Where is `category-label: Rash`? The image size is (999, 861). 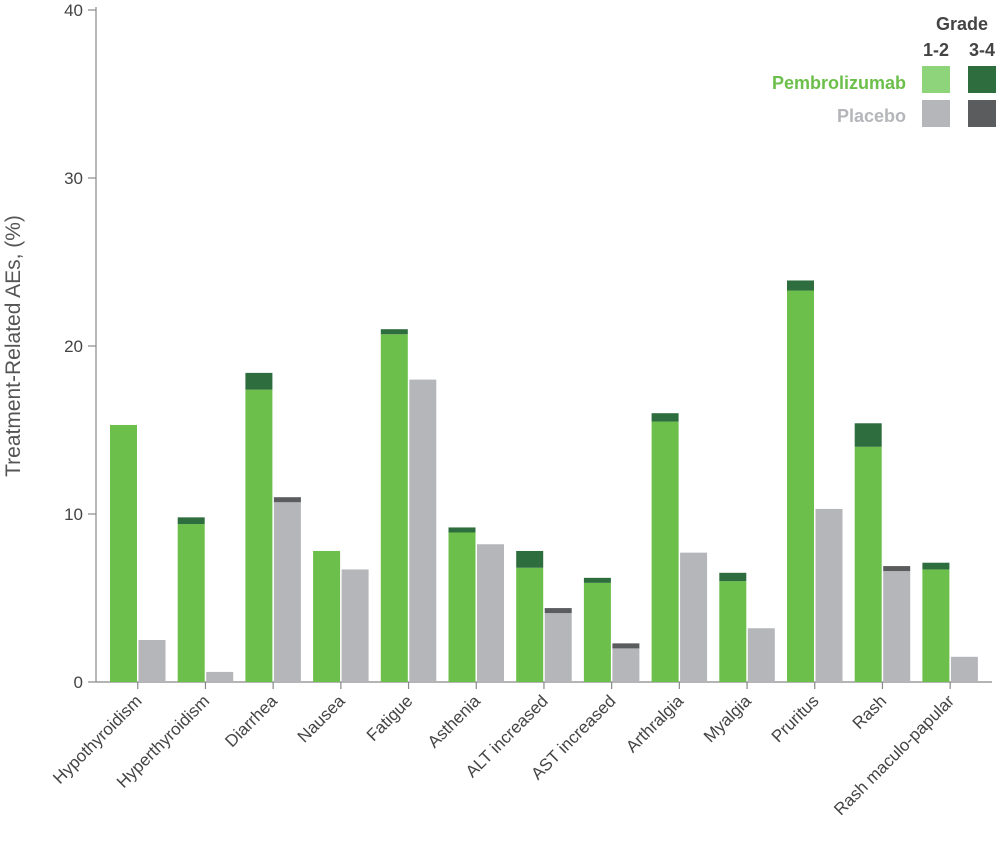 category-label: Rash is located at coordinates (869, 711).